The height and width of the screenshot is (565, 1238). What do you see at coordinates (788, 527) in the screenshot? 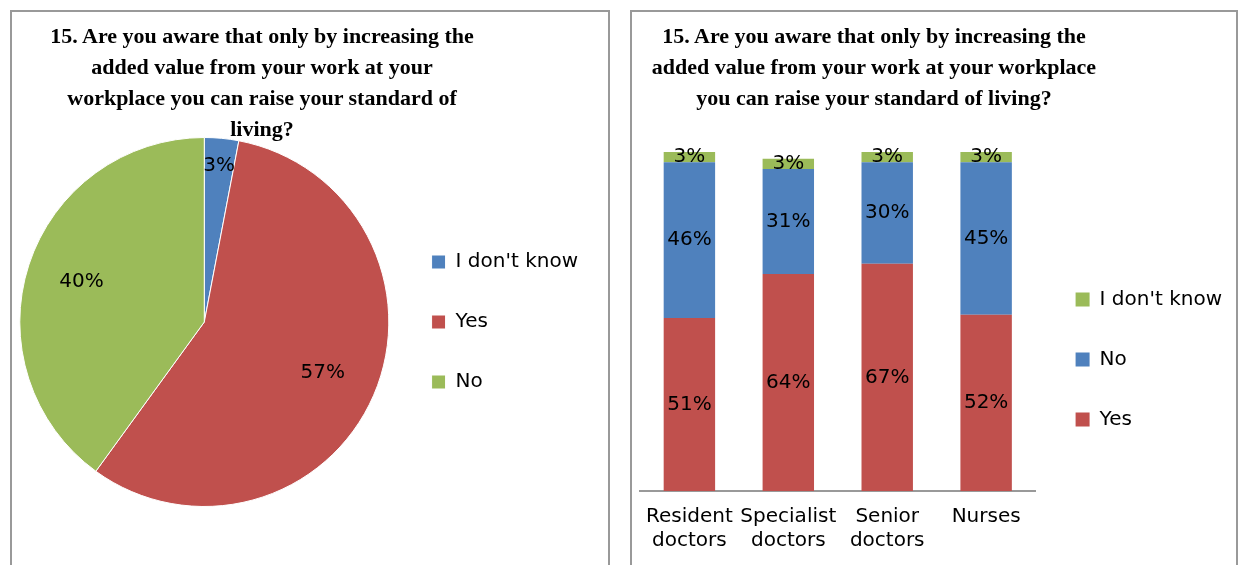
I see `x-tick-label: Specialist doctors` at bounding box center [788, 527].